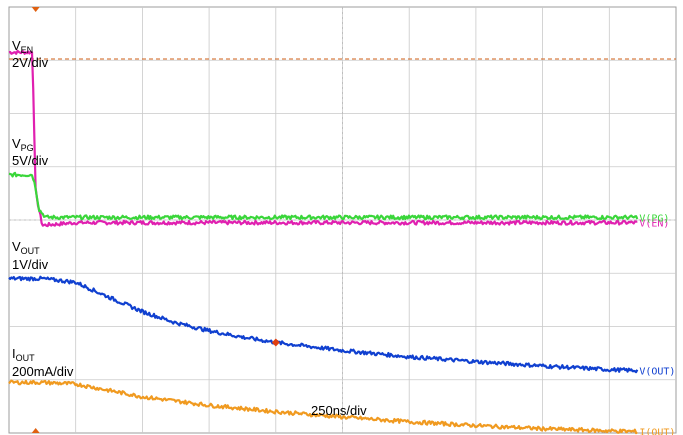 The width and height of the screenshot is (683, 435). I want to click on iout-label: IOUT, so click(23, 355).